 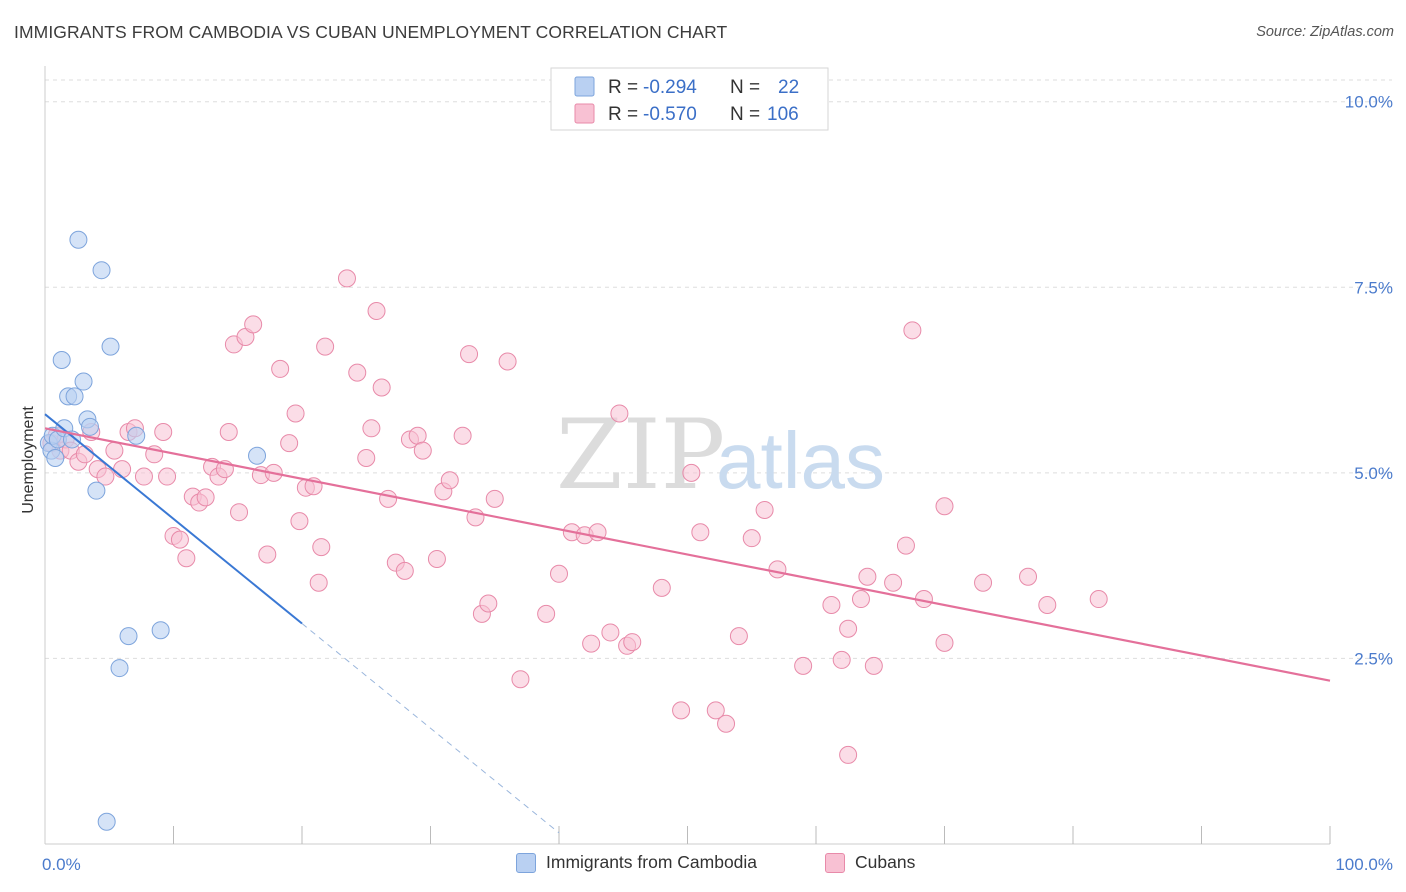 I want to click on bottom-legend-swatch-cubans, so click(x=835, y=862).